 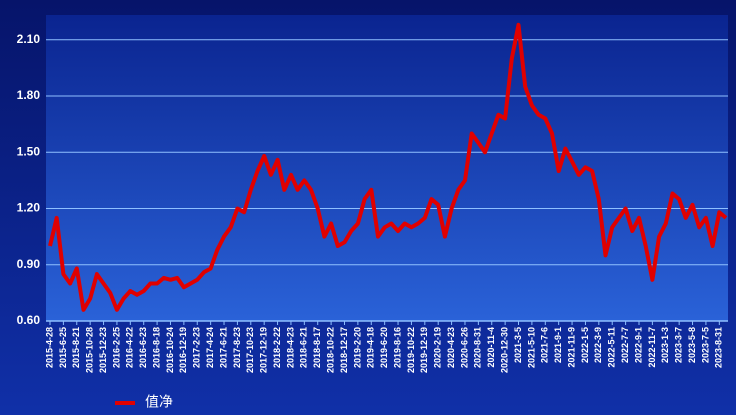 What do you see at coordinates (545, 345) in the screenshot?
I see `x-tick-label: 2021-7-6` at bounding box center [545, 345].